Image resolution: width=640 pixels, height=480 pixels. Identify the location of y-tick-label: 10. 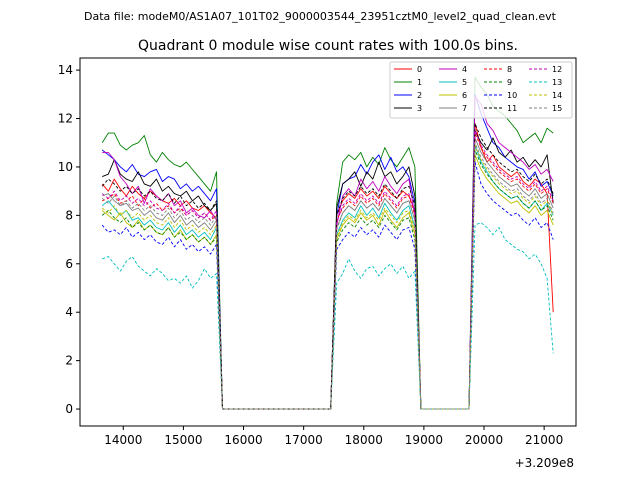
(65, 167).